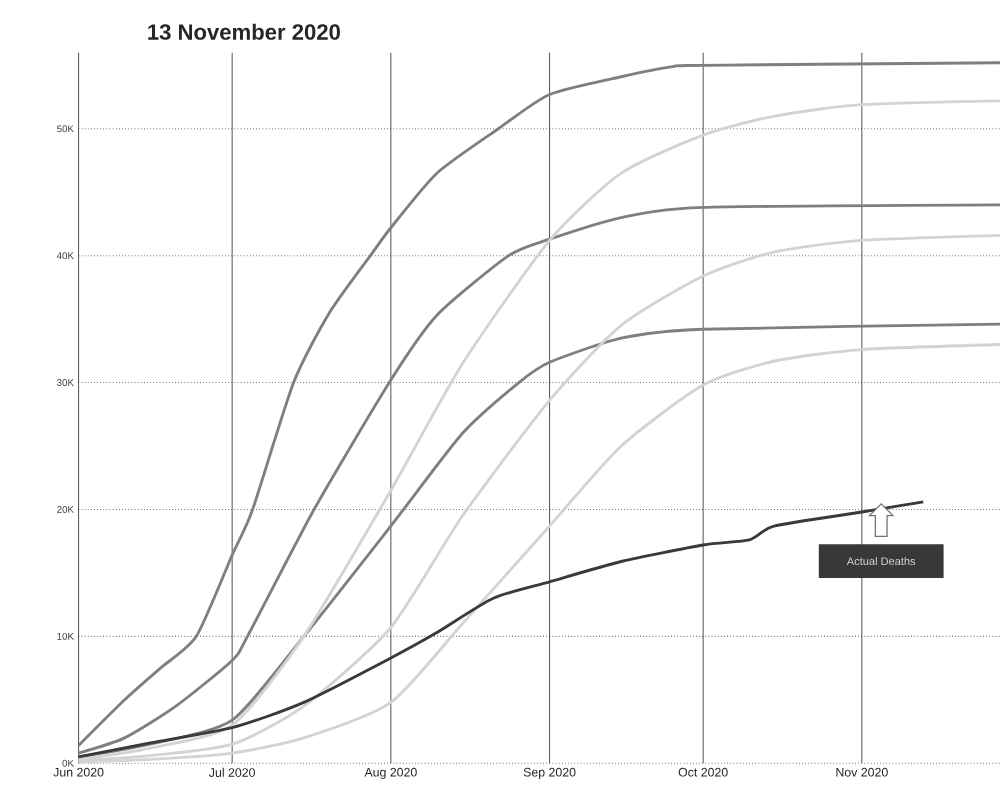 This screenshot has width=1003, height=786. Describe the element at coordinates (65, 636) in the screenshot. I see `y-tick-label: 10K` at that location.